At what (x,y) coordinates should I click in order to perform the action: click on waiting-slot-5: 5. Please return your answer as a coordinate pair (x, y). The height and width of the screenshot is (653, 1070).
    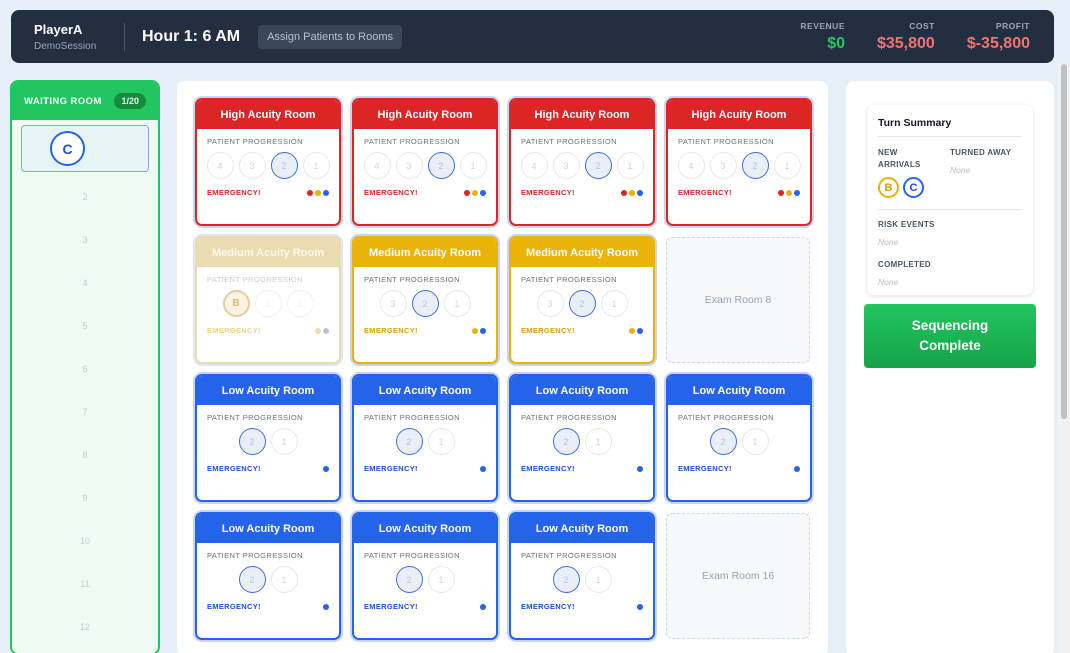
    Looking at the image, I should click on (85, 325).